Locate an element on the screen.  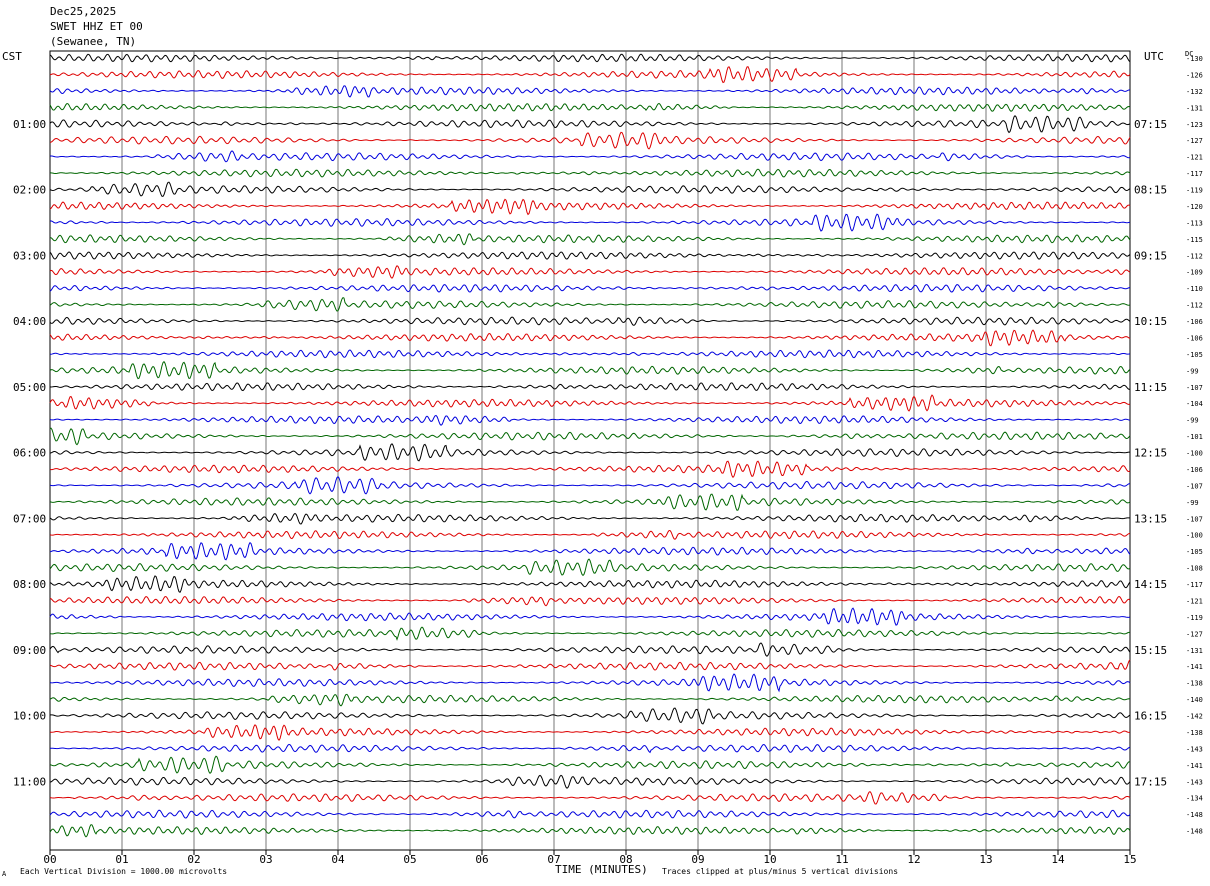
hour-label-right: 13:15 is located at coordinates (1150, 518).